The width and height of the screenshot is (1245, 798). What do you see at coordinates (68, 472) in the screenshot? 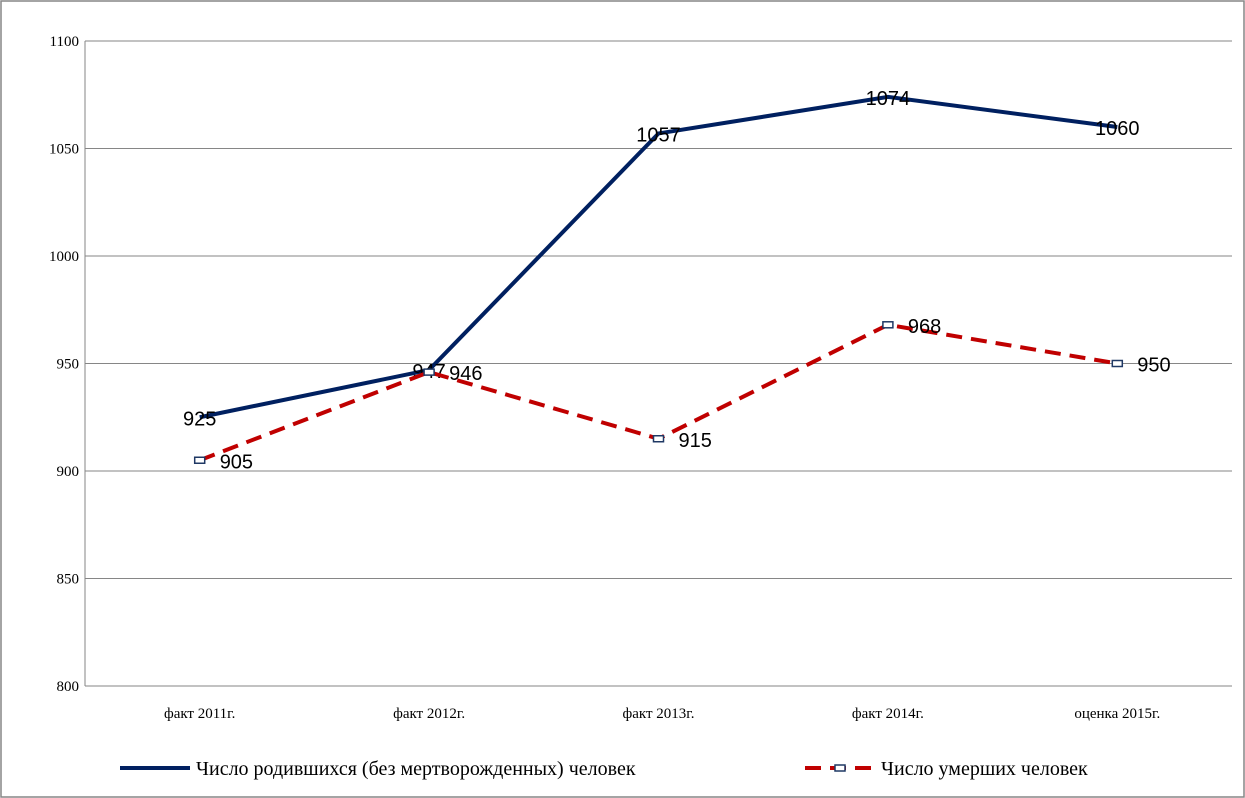
I see `y-tick-label: 900` at bounding box center [68, 472].